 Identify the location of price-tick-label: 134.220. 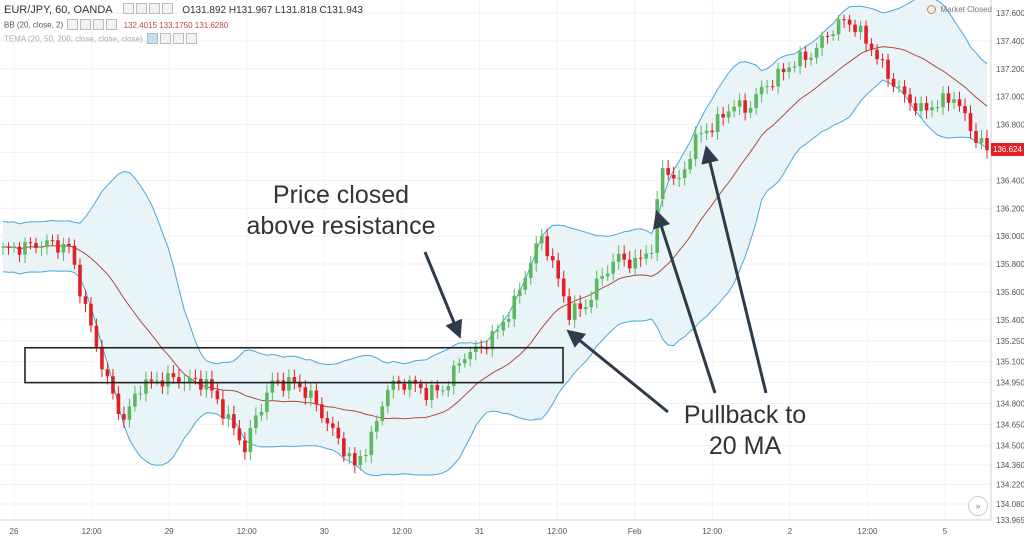
(1010, 484).